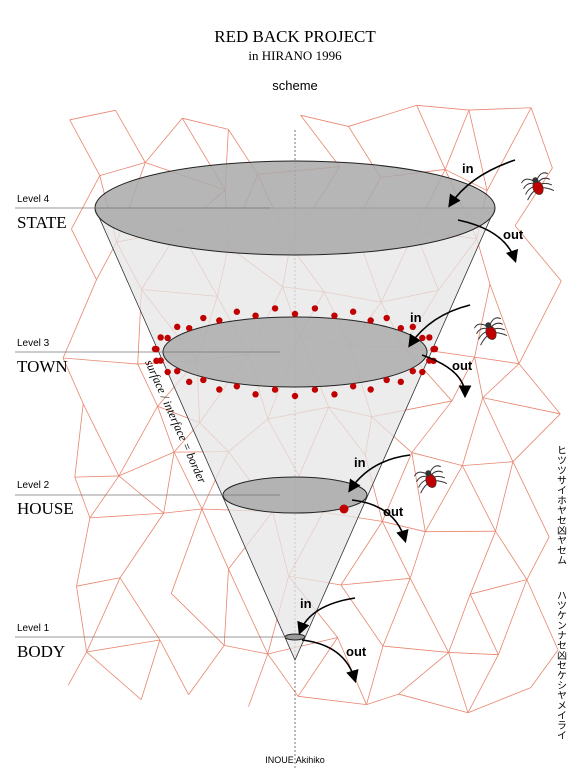 This screenshot has width=580, height=779. I want to click on level-label: Level 4, so click(33, 199).